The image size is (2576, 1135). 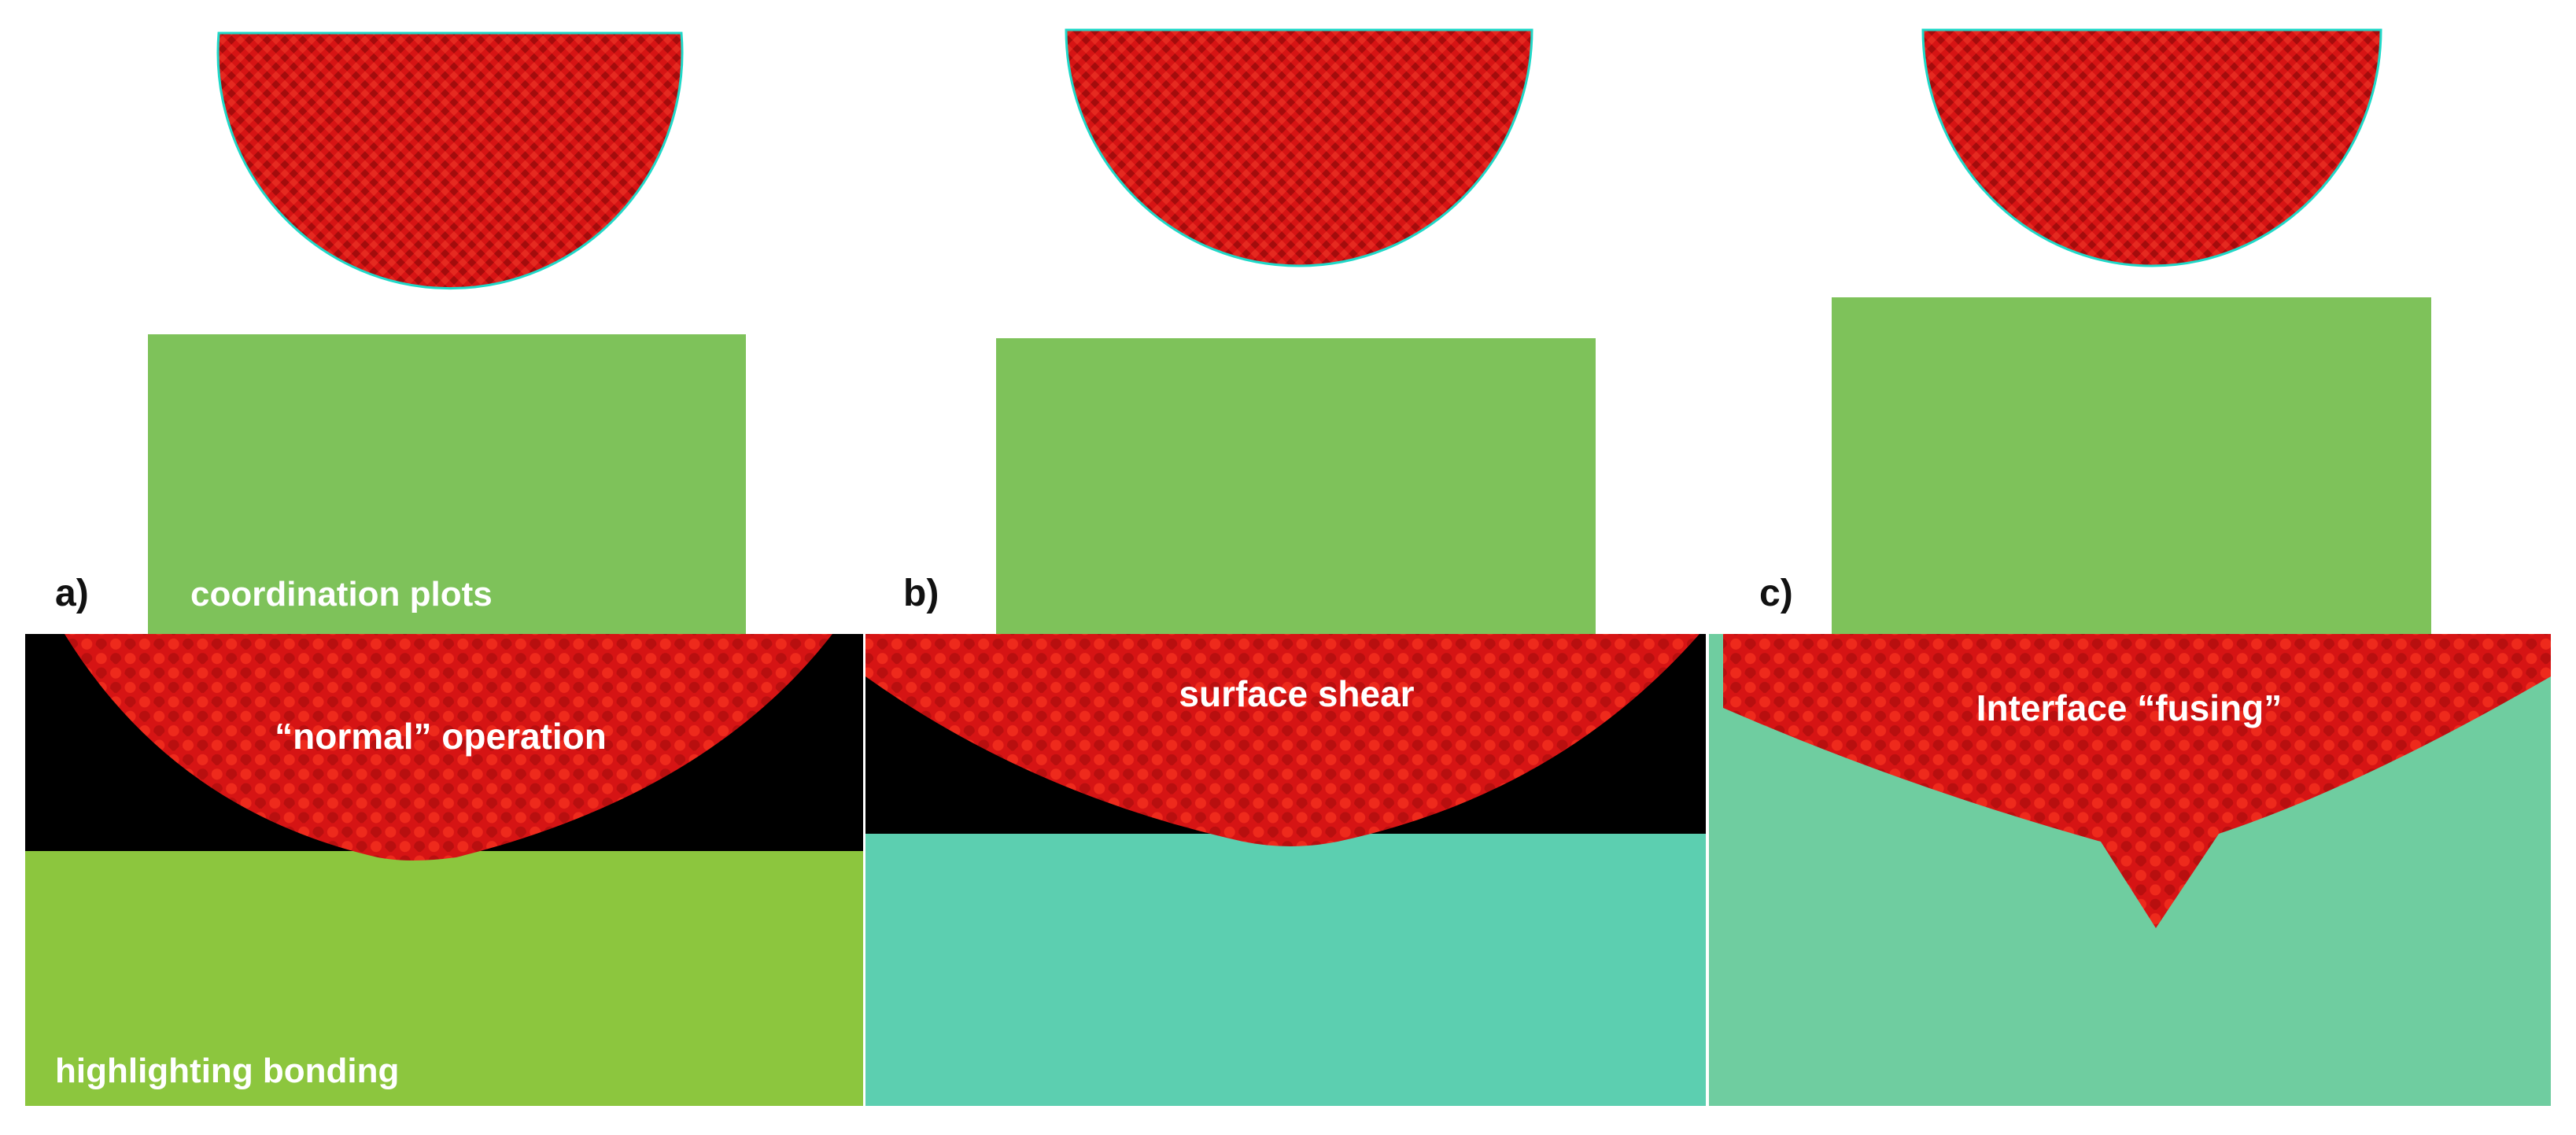 I want to click on panel-label-a: a), so click(x=72, y=593).